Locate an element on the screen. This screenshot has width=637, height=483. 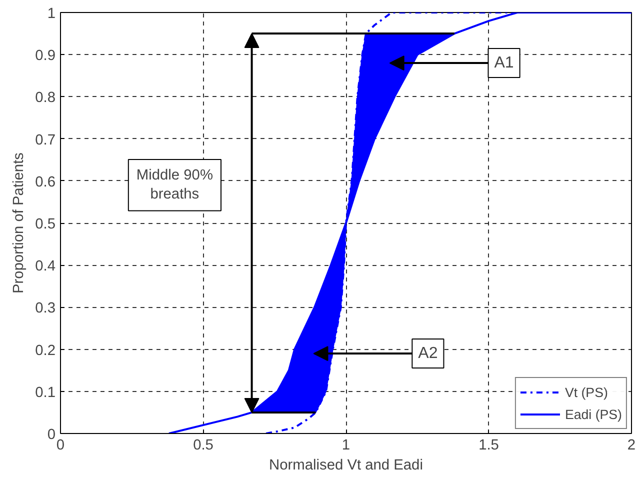
y-tick-label: 0.1 is located at coordinates (45, 392).